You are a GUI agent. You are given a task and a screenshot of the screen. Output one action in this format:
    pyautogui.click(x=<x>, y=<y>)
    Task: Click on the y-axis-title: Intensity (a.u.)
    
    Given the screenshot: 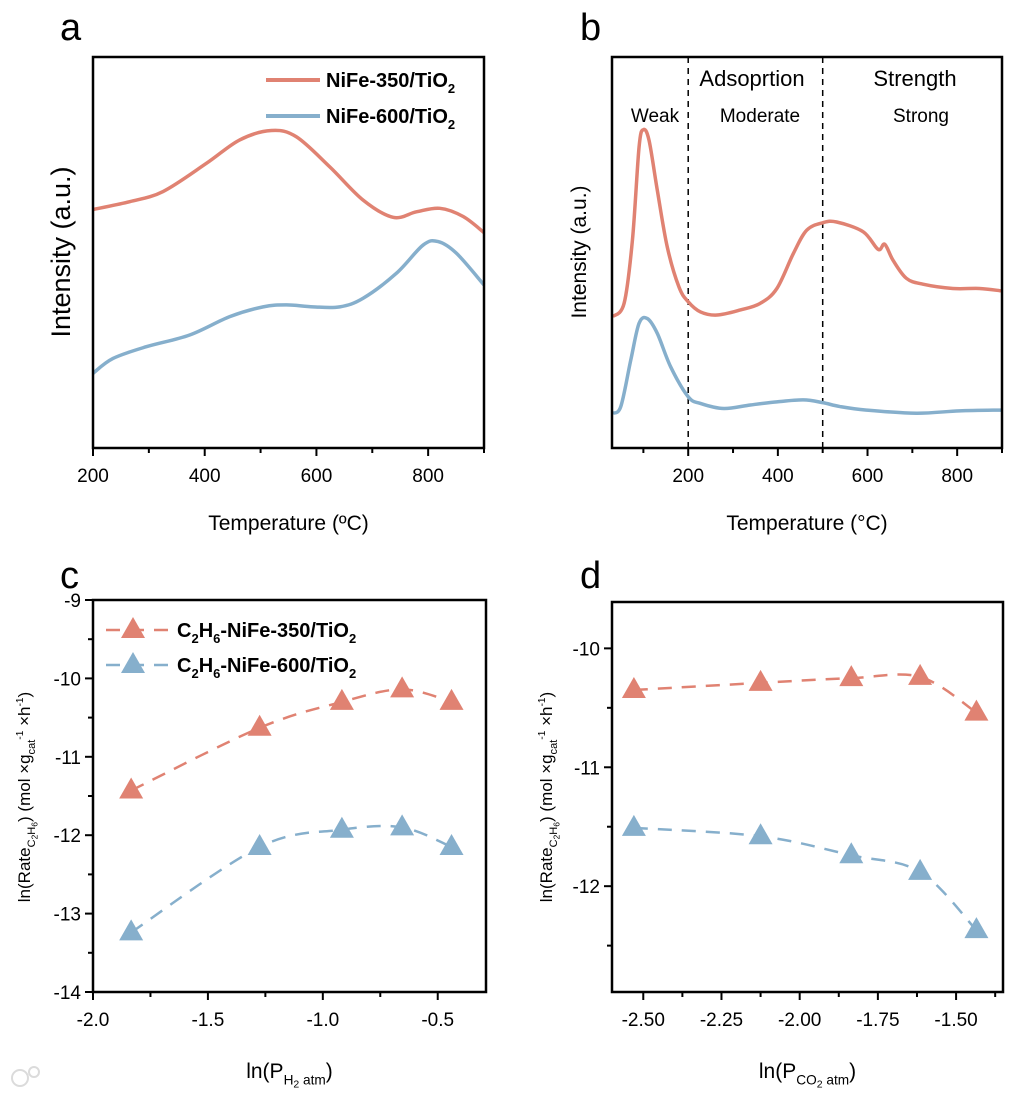 What is the action you would take?
    pyautogui.click(x=61, y=251)
    